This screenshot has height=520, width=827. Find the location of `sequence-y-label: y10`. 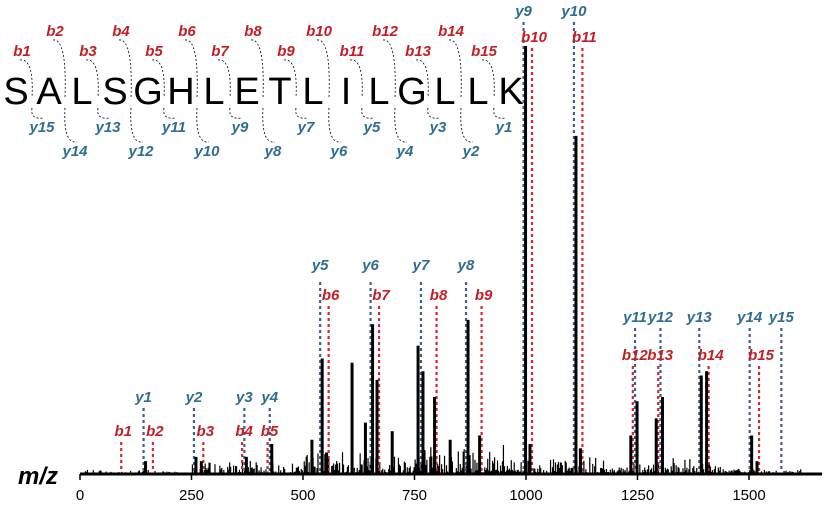

sequence-y-label: y10 is located at coordinates (206, 151).